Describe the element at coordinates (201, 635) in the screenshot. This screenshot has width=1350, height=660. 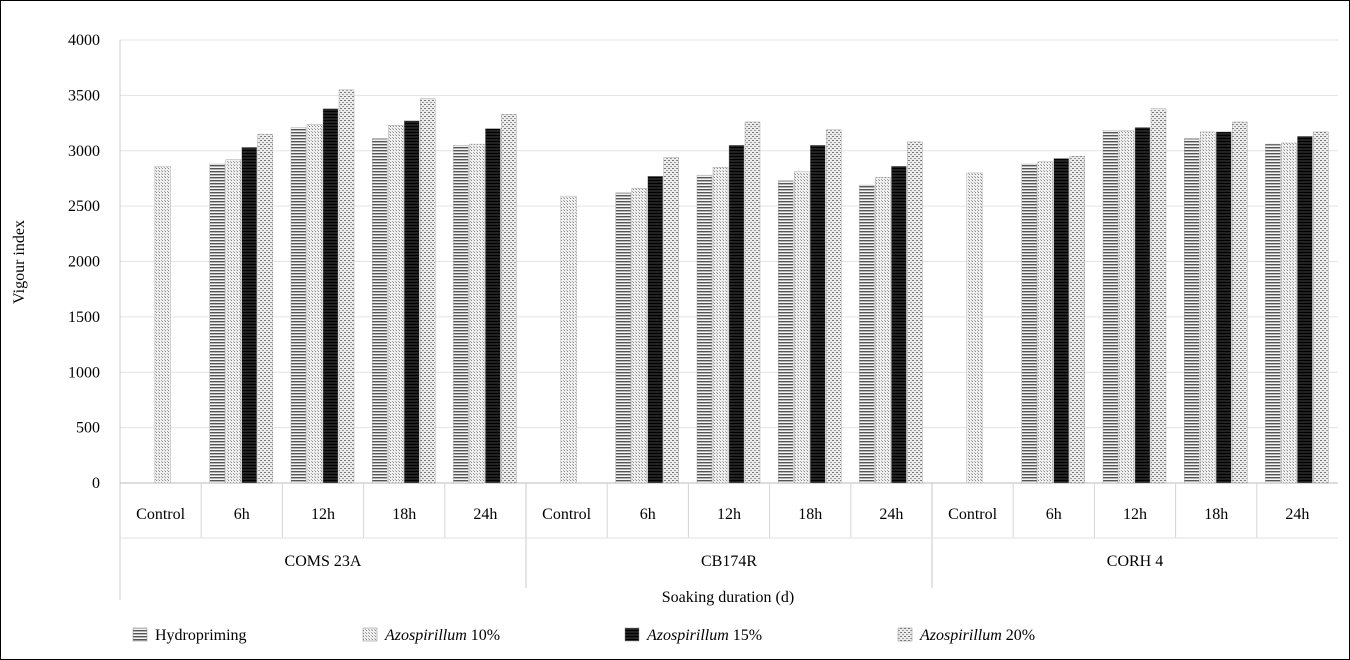
I see `legend-label: Hydropriming` at that location.